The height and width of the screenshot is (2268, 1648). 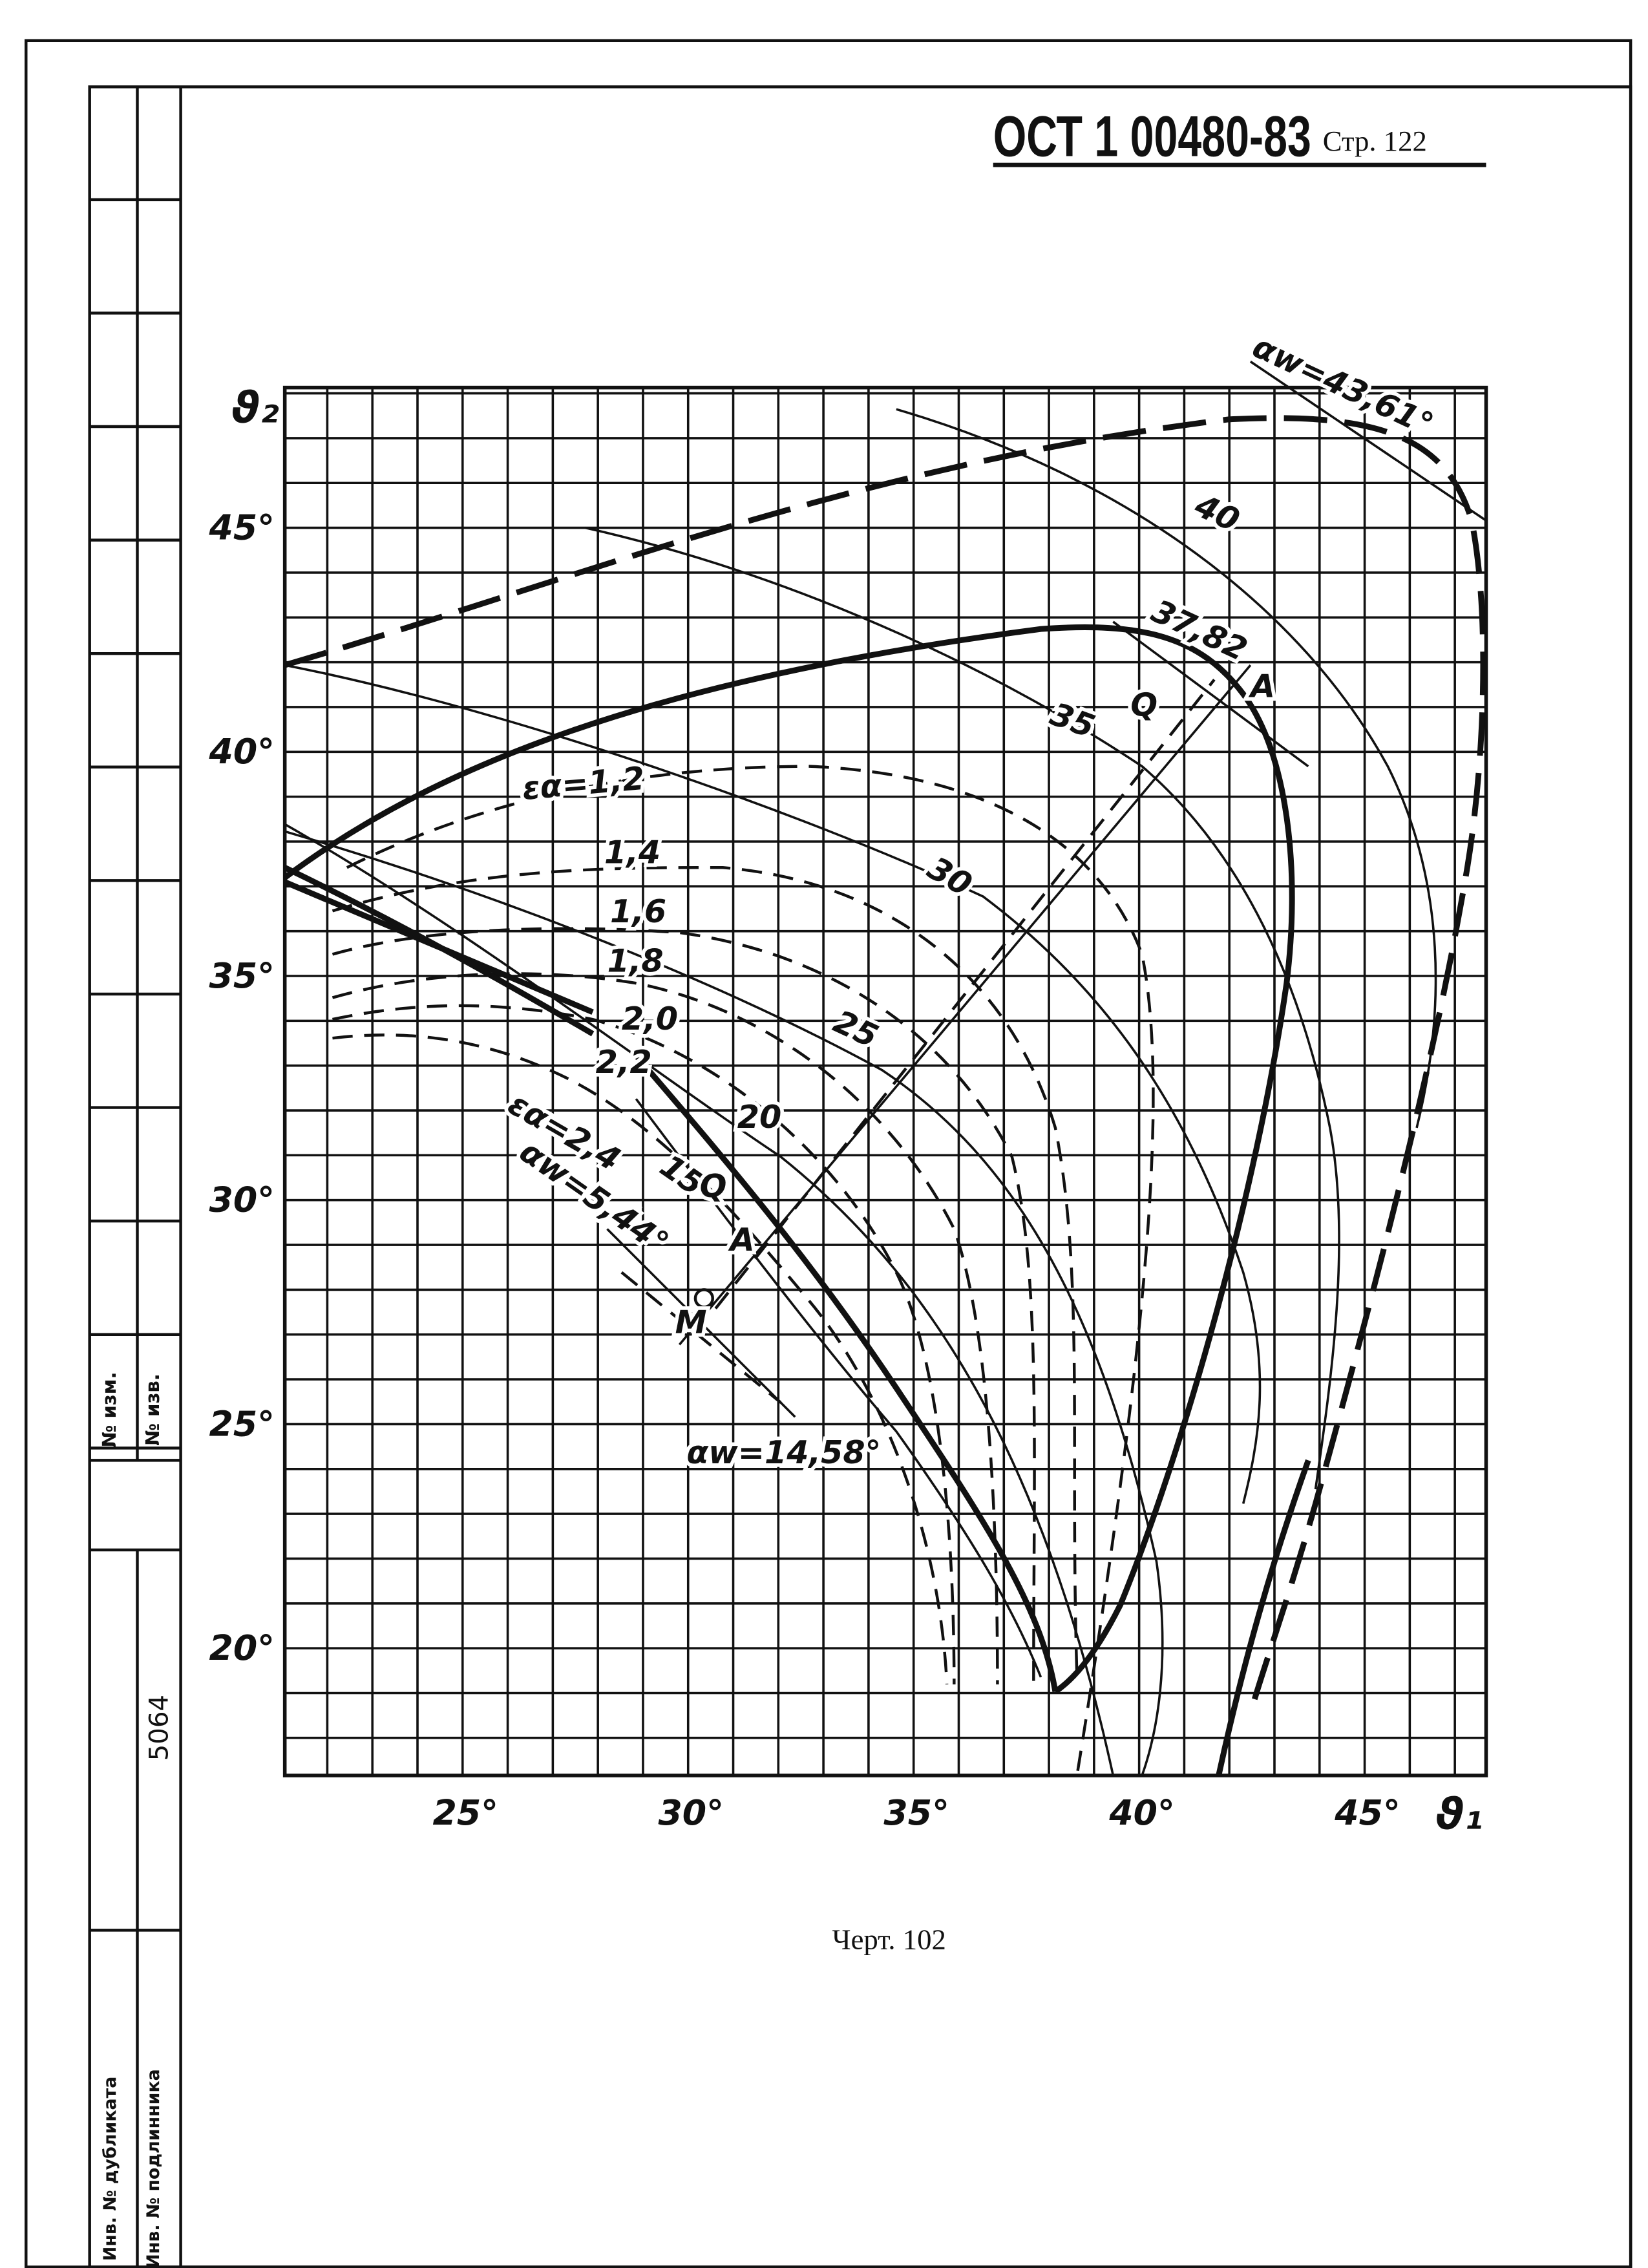 What do you see at coordinates (638, 911) in the screenshot?
I see `curve-label: 1,6` at bounding box center [638, 911].